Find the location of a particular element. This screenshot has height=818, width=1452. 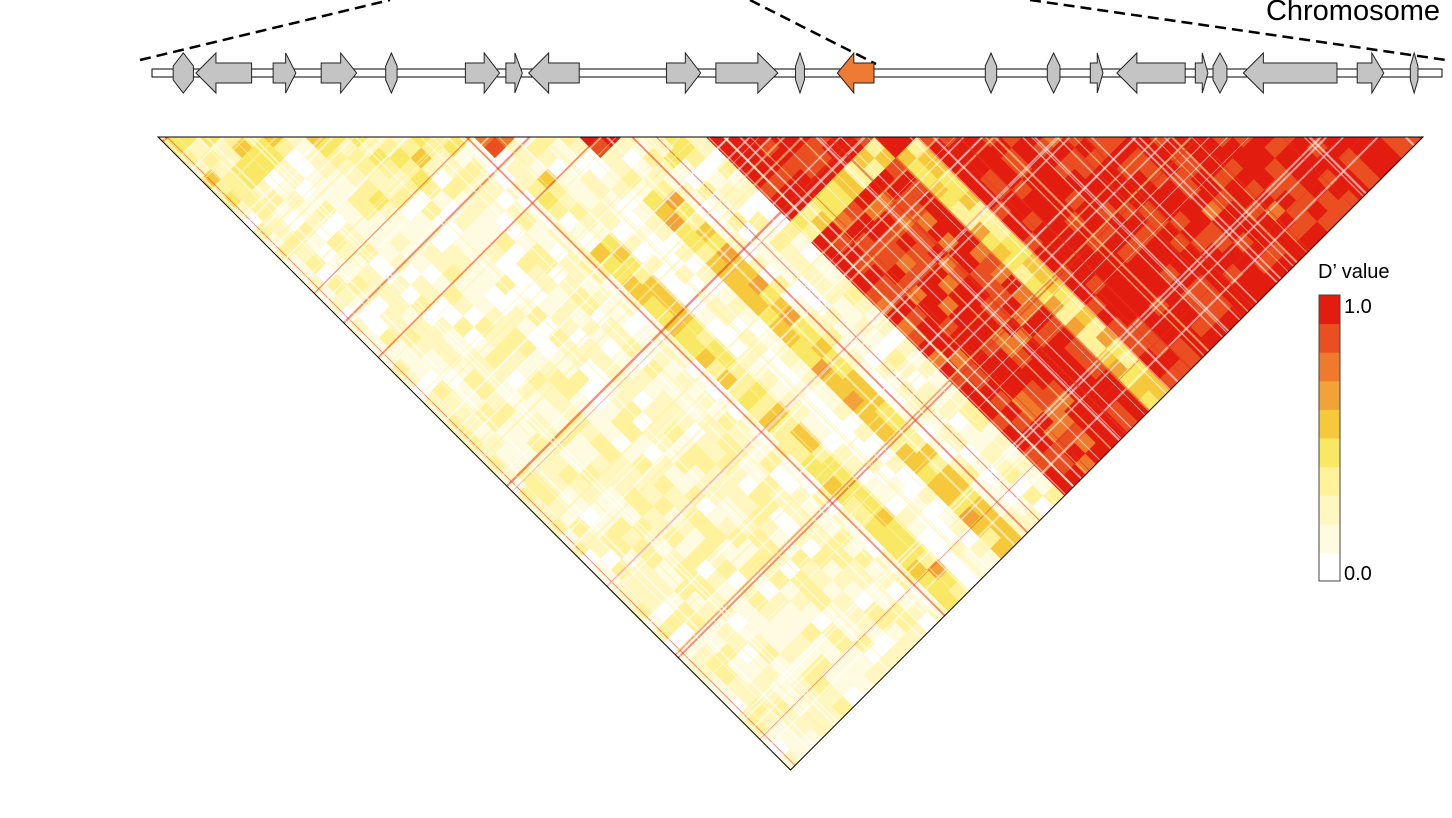

highlighted-gene-arrow is located at coordinates (855, 73).